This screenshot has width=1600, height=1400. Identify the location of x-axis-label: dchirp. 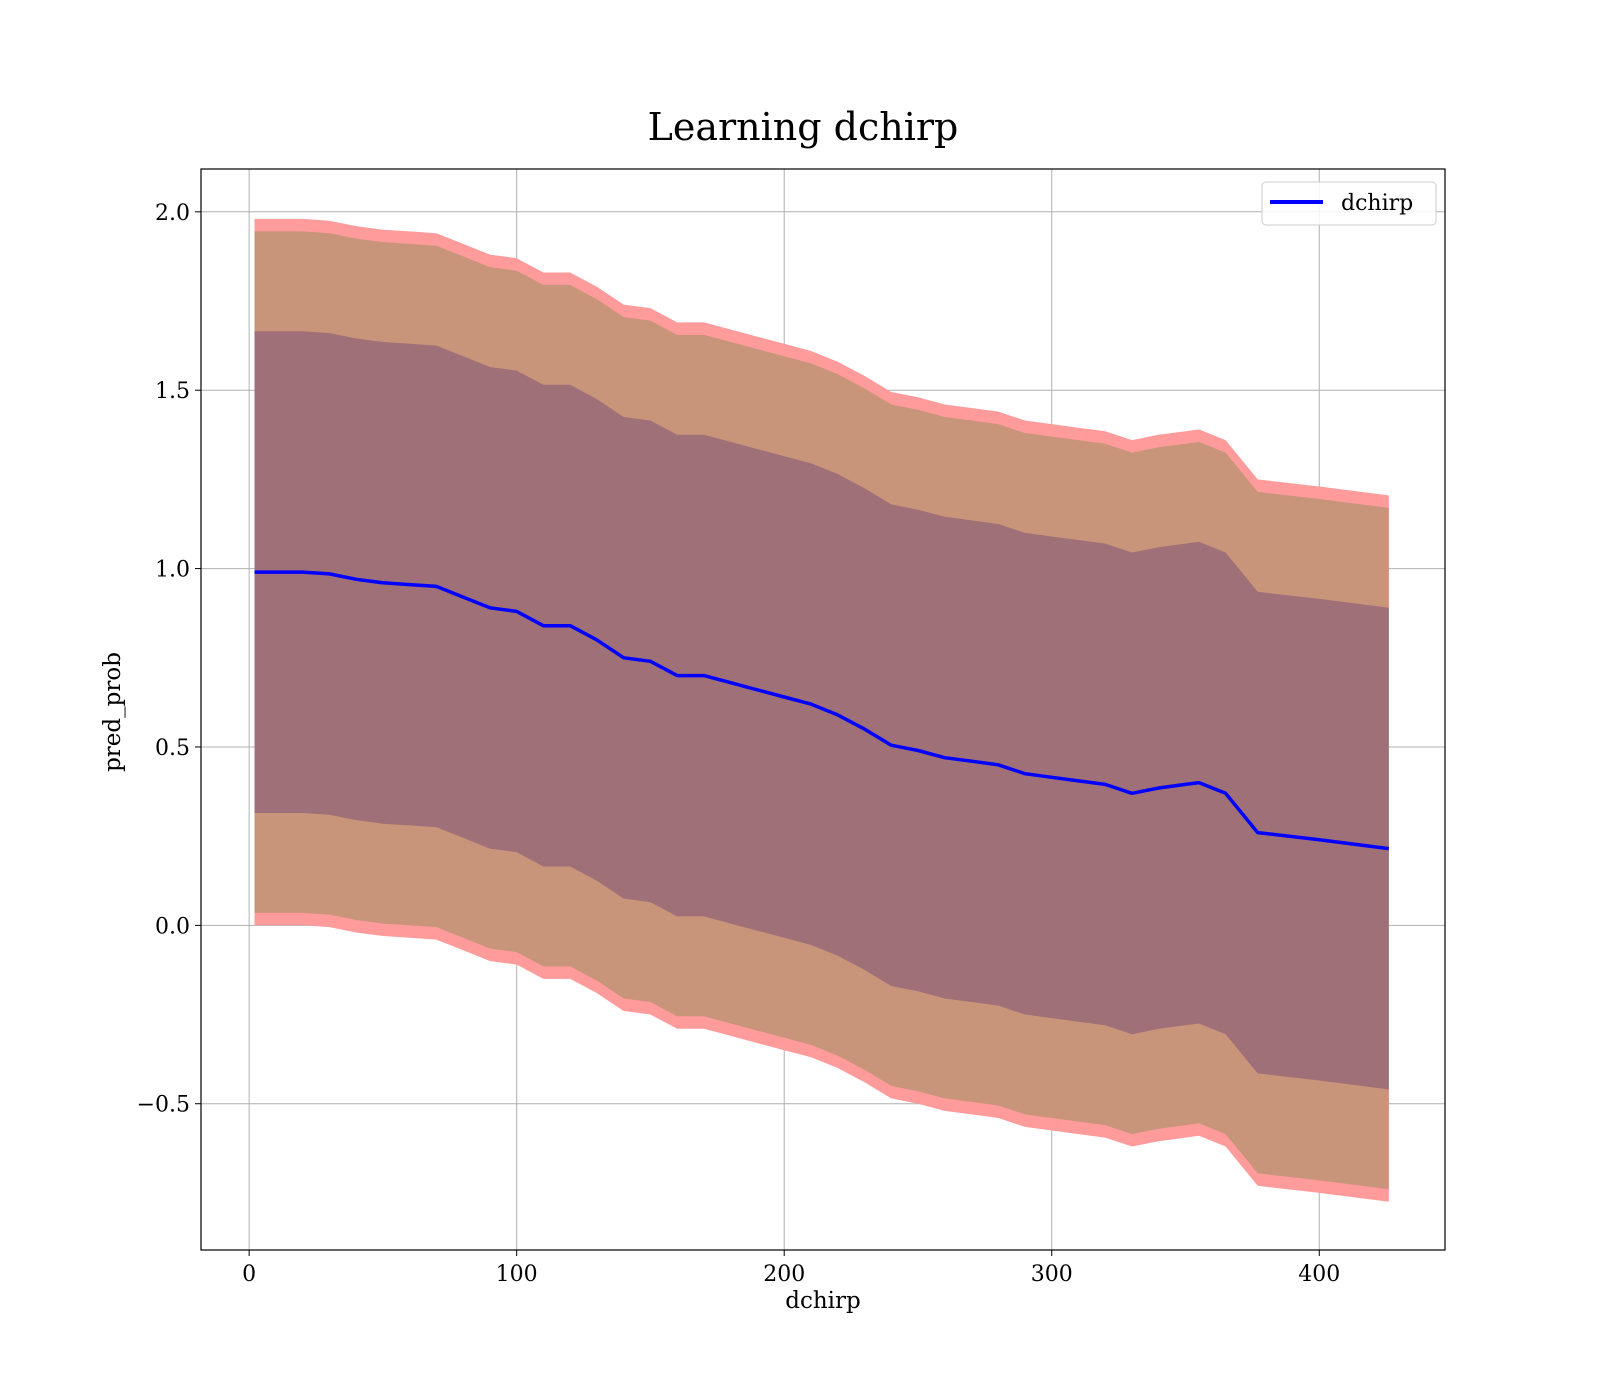
(823, 1301).